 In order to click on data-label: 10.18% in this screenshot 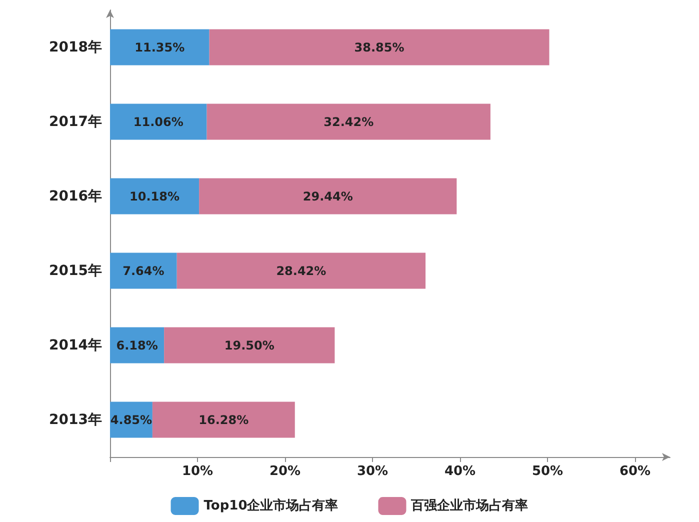, I will do `click(155, 196)`.